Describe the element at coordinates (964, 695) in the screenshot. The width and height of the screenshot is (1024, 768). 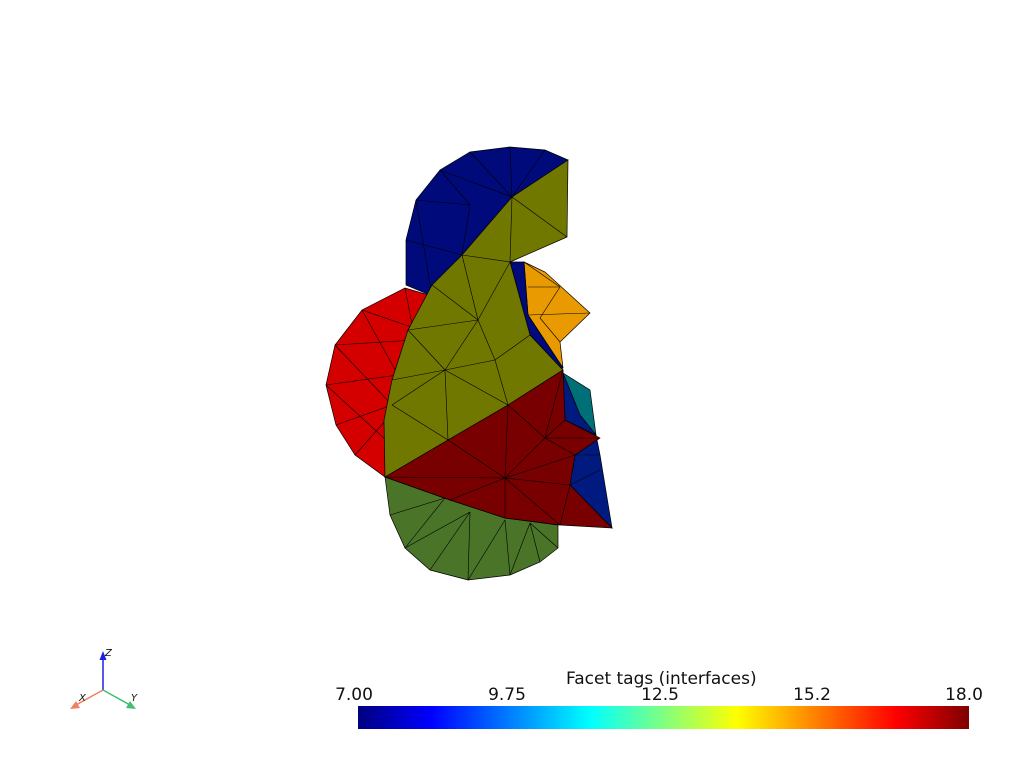
I see `colorbar-tick-label: 18.0` at that location.